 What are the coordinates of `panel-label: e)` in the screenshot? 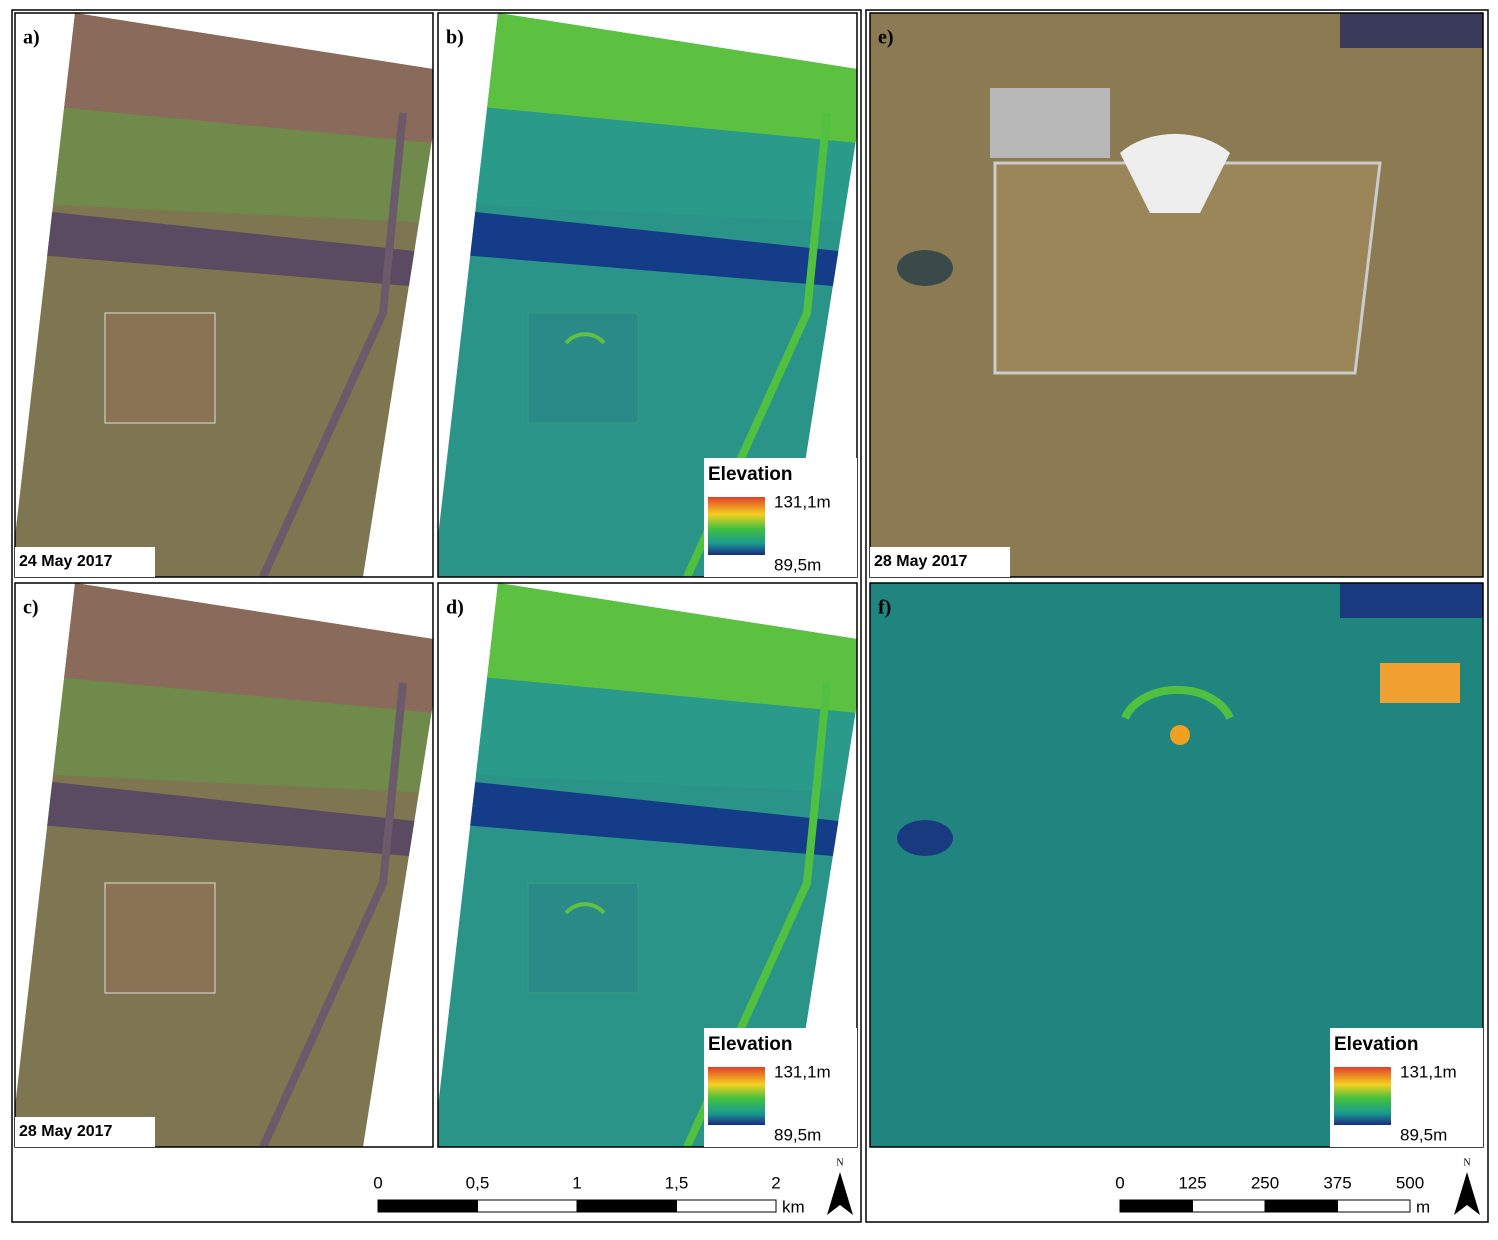 It's located at (886, 38).